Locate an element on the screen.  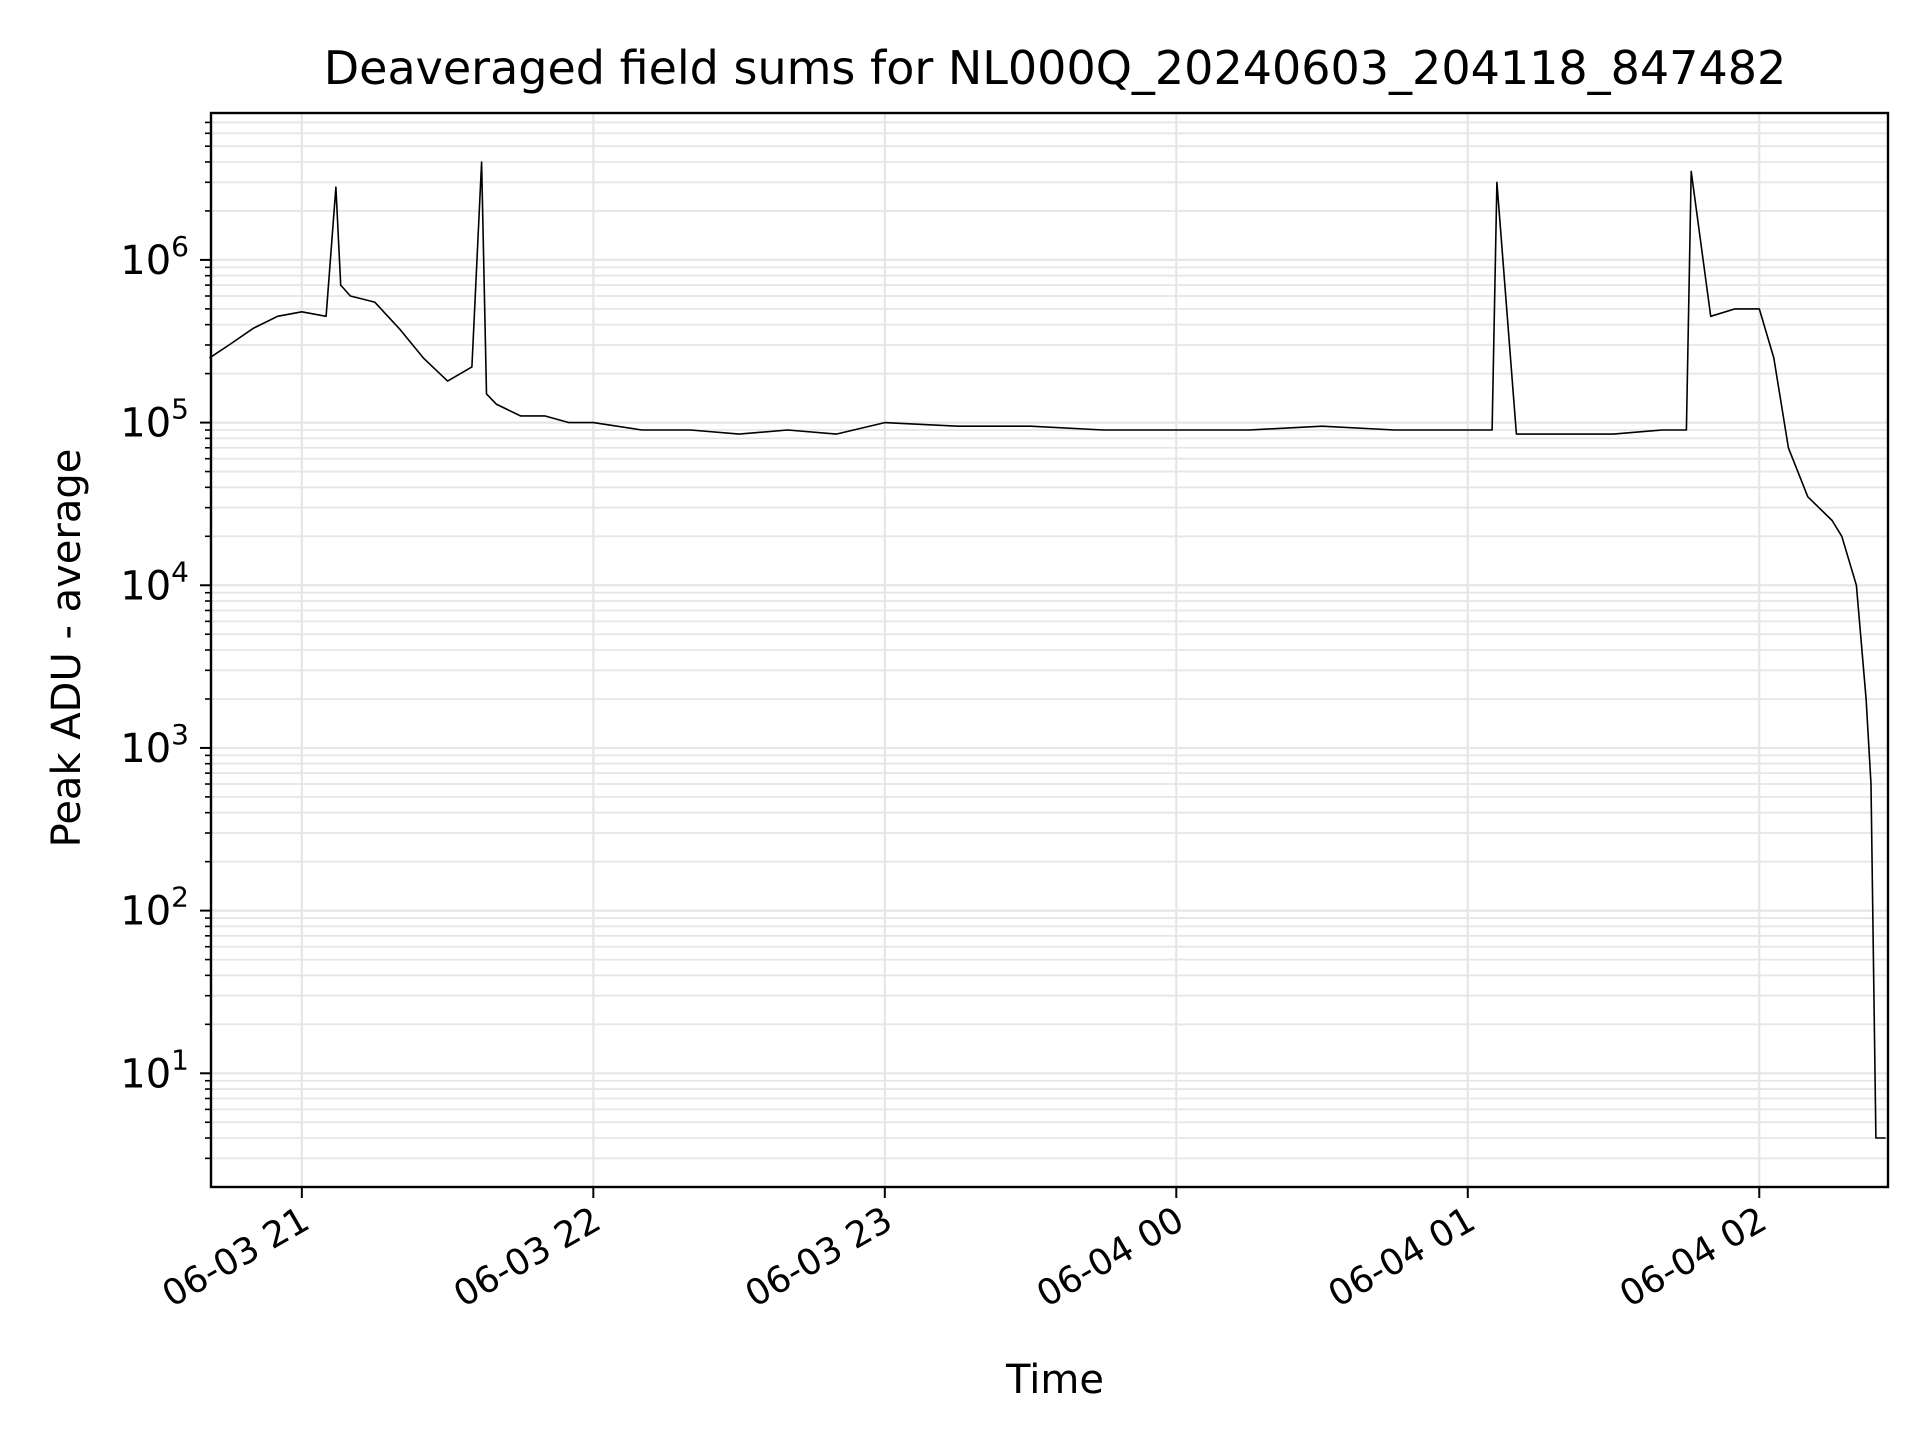
y-tick-label: 10² is located at coordinates (154, 908).